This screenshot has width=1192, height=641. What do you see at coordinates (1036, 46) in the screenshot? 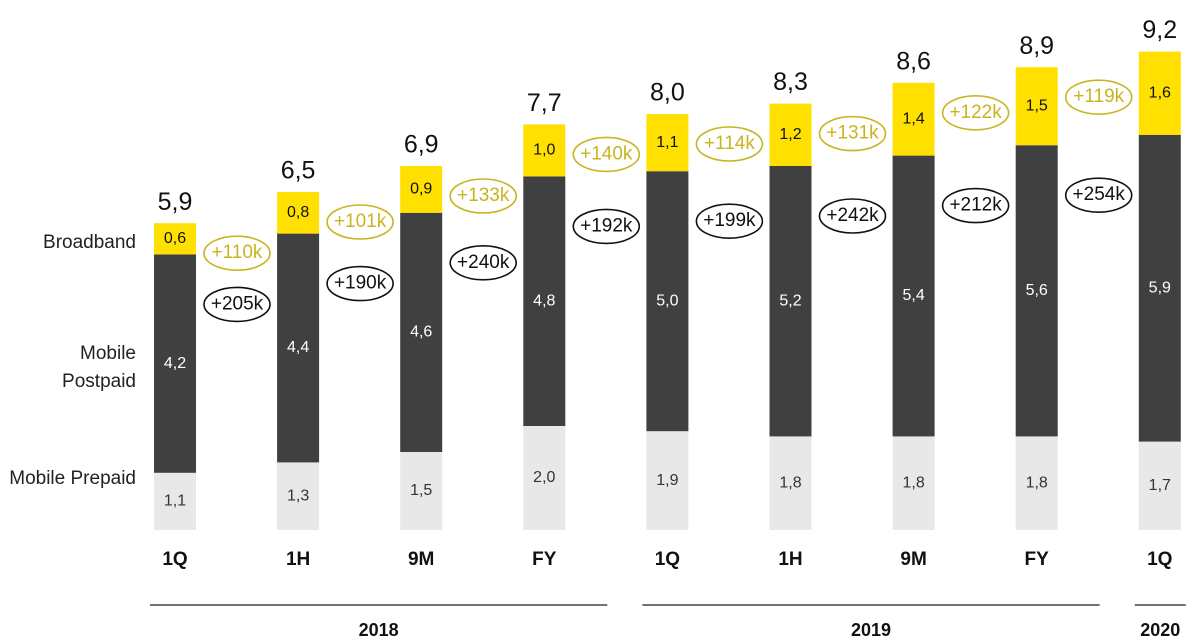
I see `total-label: 8,9` at bounding box center [1036, 46].